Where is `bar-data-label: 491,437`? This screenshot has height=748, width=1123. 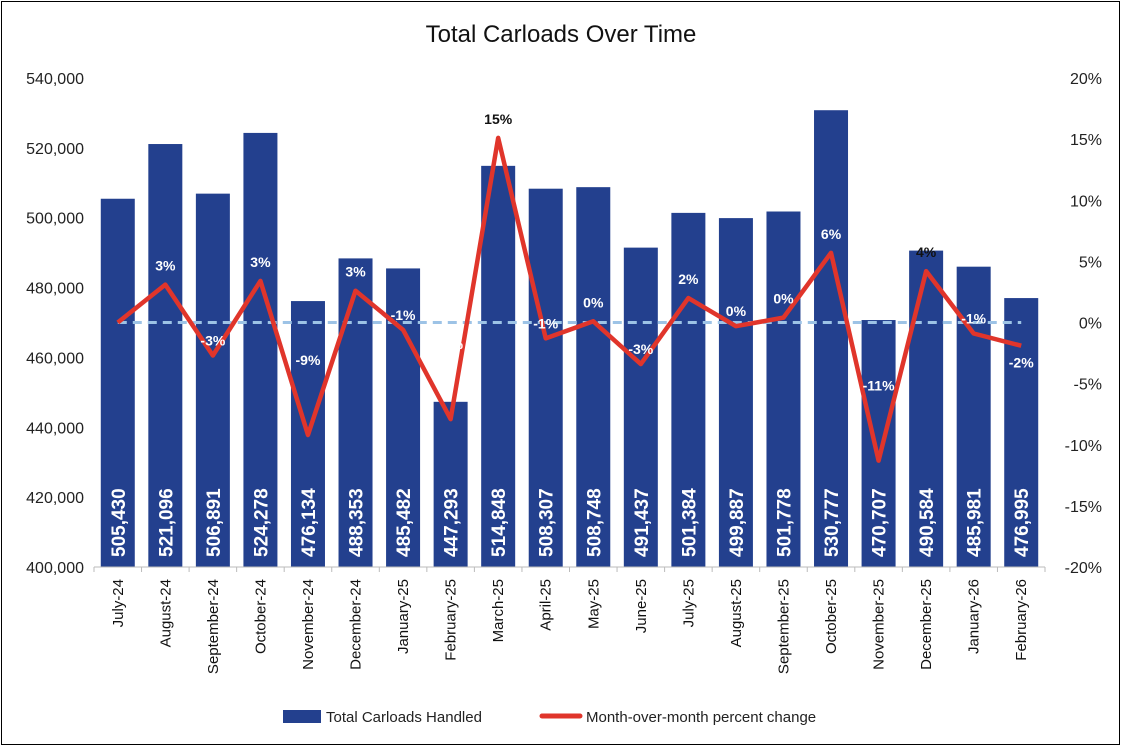
bar-data-label: 491,437 is located at coordinates (642, 522).